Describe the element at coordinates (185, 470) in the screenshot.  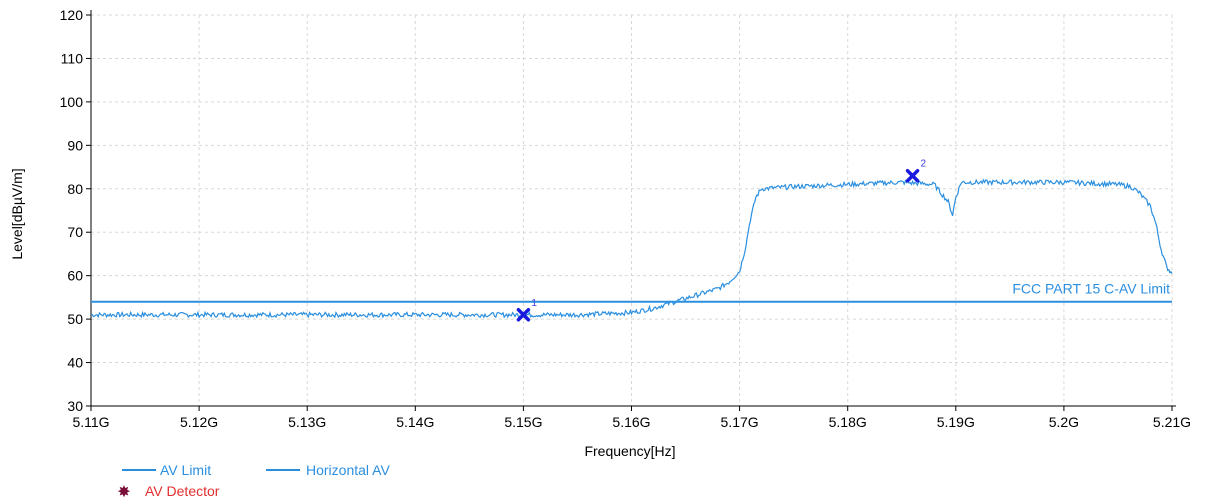
I see `legend-label-av-limit: AV Limit` at that location.